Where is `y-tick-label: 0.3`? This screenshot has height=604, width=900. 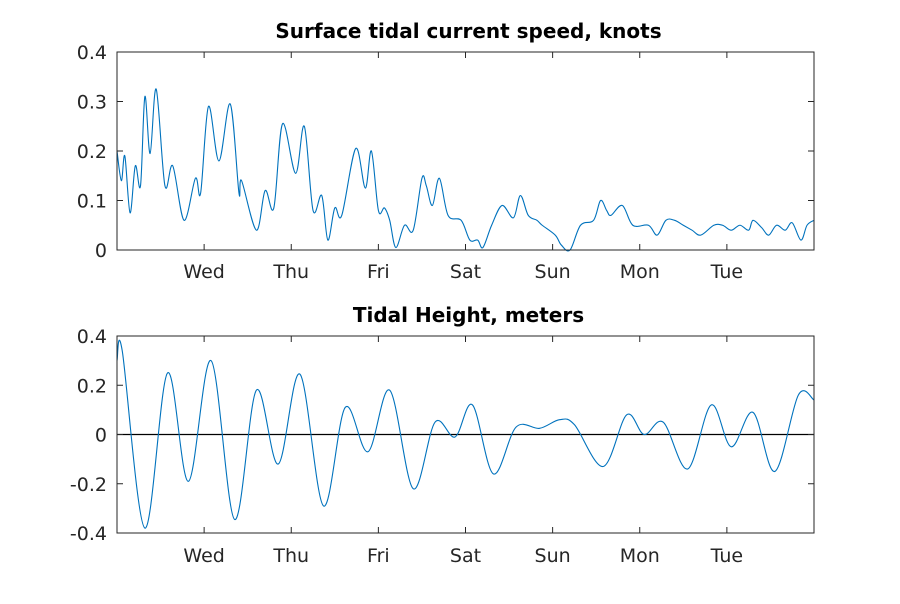 y-tick-label: 0.3 is located at coordinates (92, 103).